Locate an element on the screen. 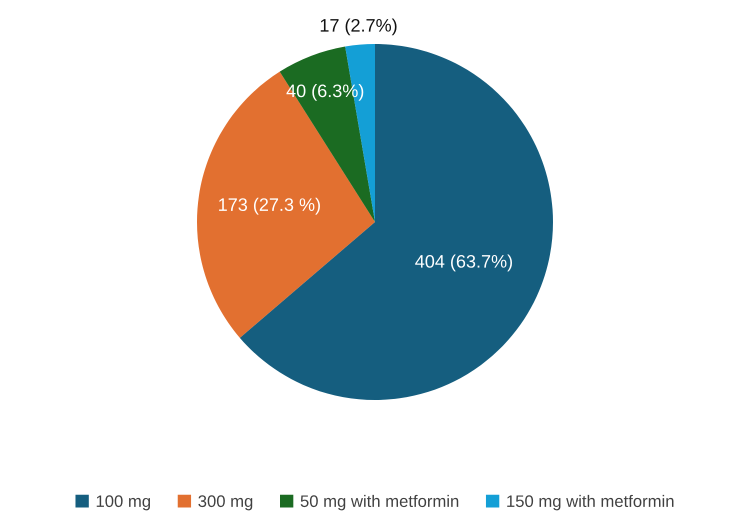  legend-label: 150 mg with metformin is located at coordinates (590, 502).